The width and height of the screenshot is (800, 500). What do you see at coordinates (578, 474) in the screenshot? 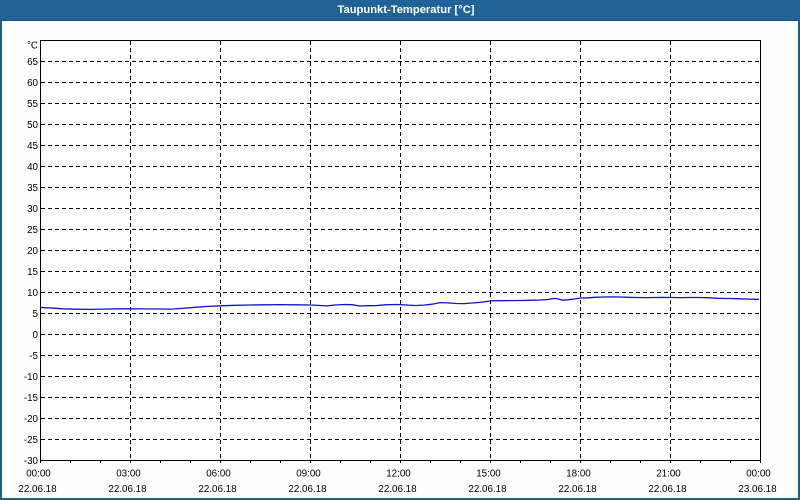
I see `svg-text: 18:00` at bounding box center [578, 474].